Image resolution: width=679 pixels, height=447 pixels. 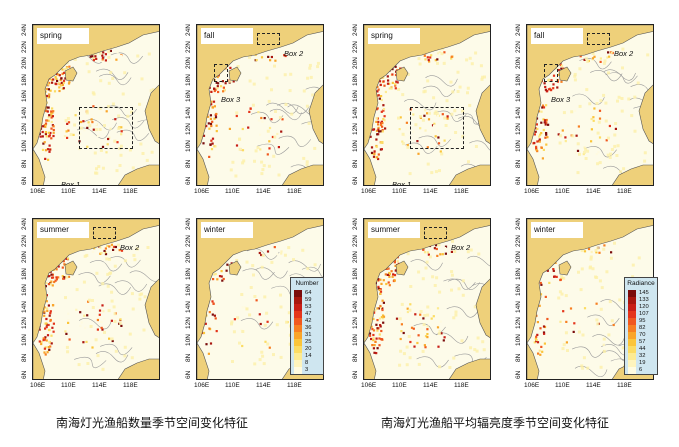 I want to click on region-box-label: Box 3, so click(x=231, y=99).